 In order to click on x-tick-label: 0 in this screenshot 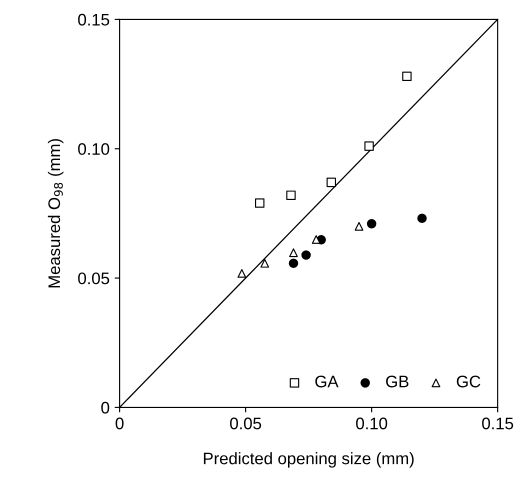, I will do `click(120, 424)`.